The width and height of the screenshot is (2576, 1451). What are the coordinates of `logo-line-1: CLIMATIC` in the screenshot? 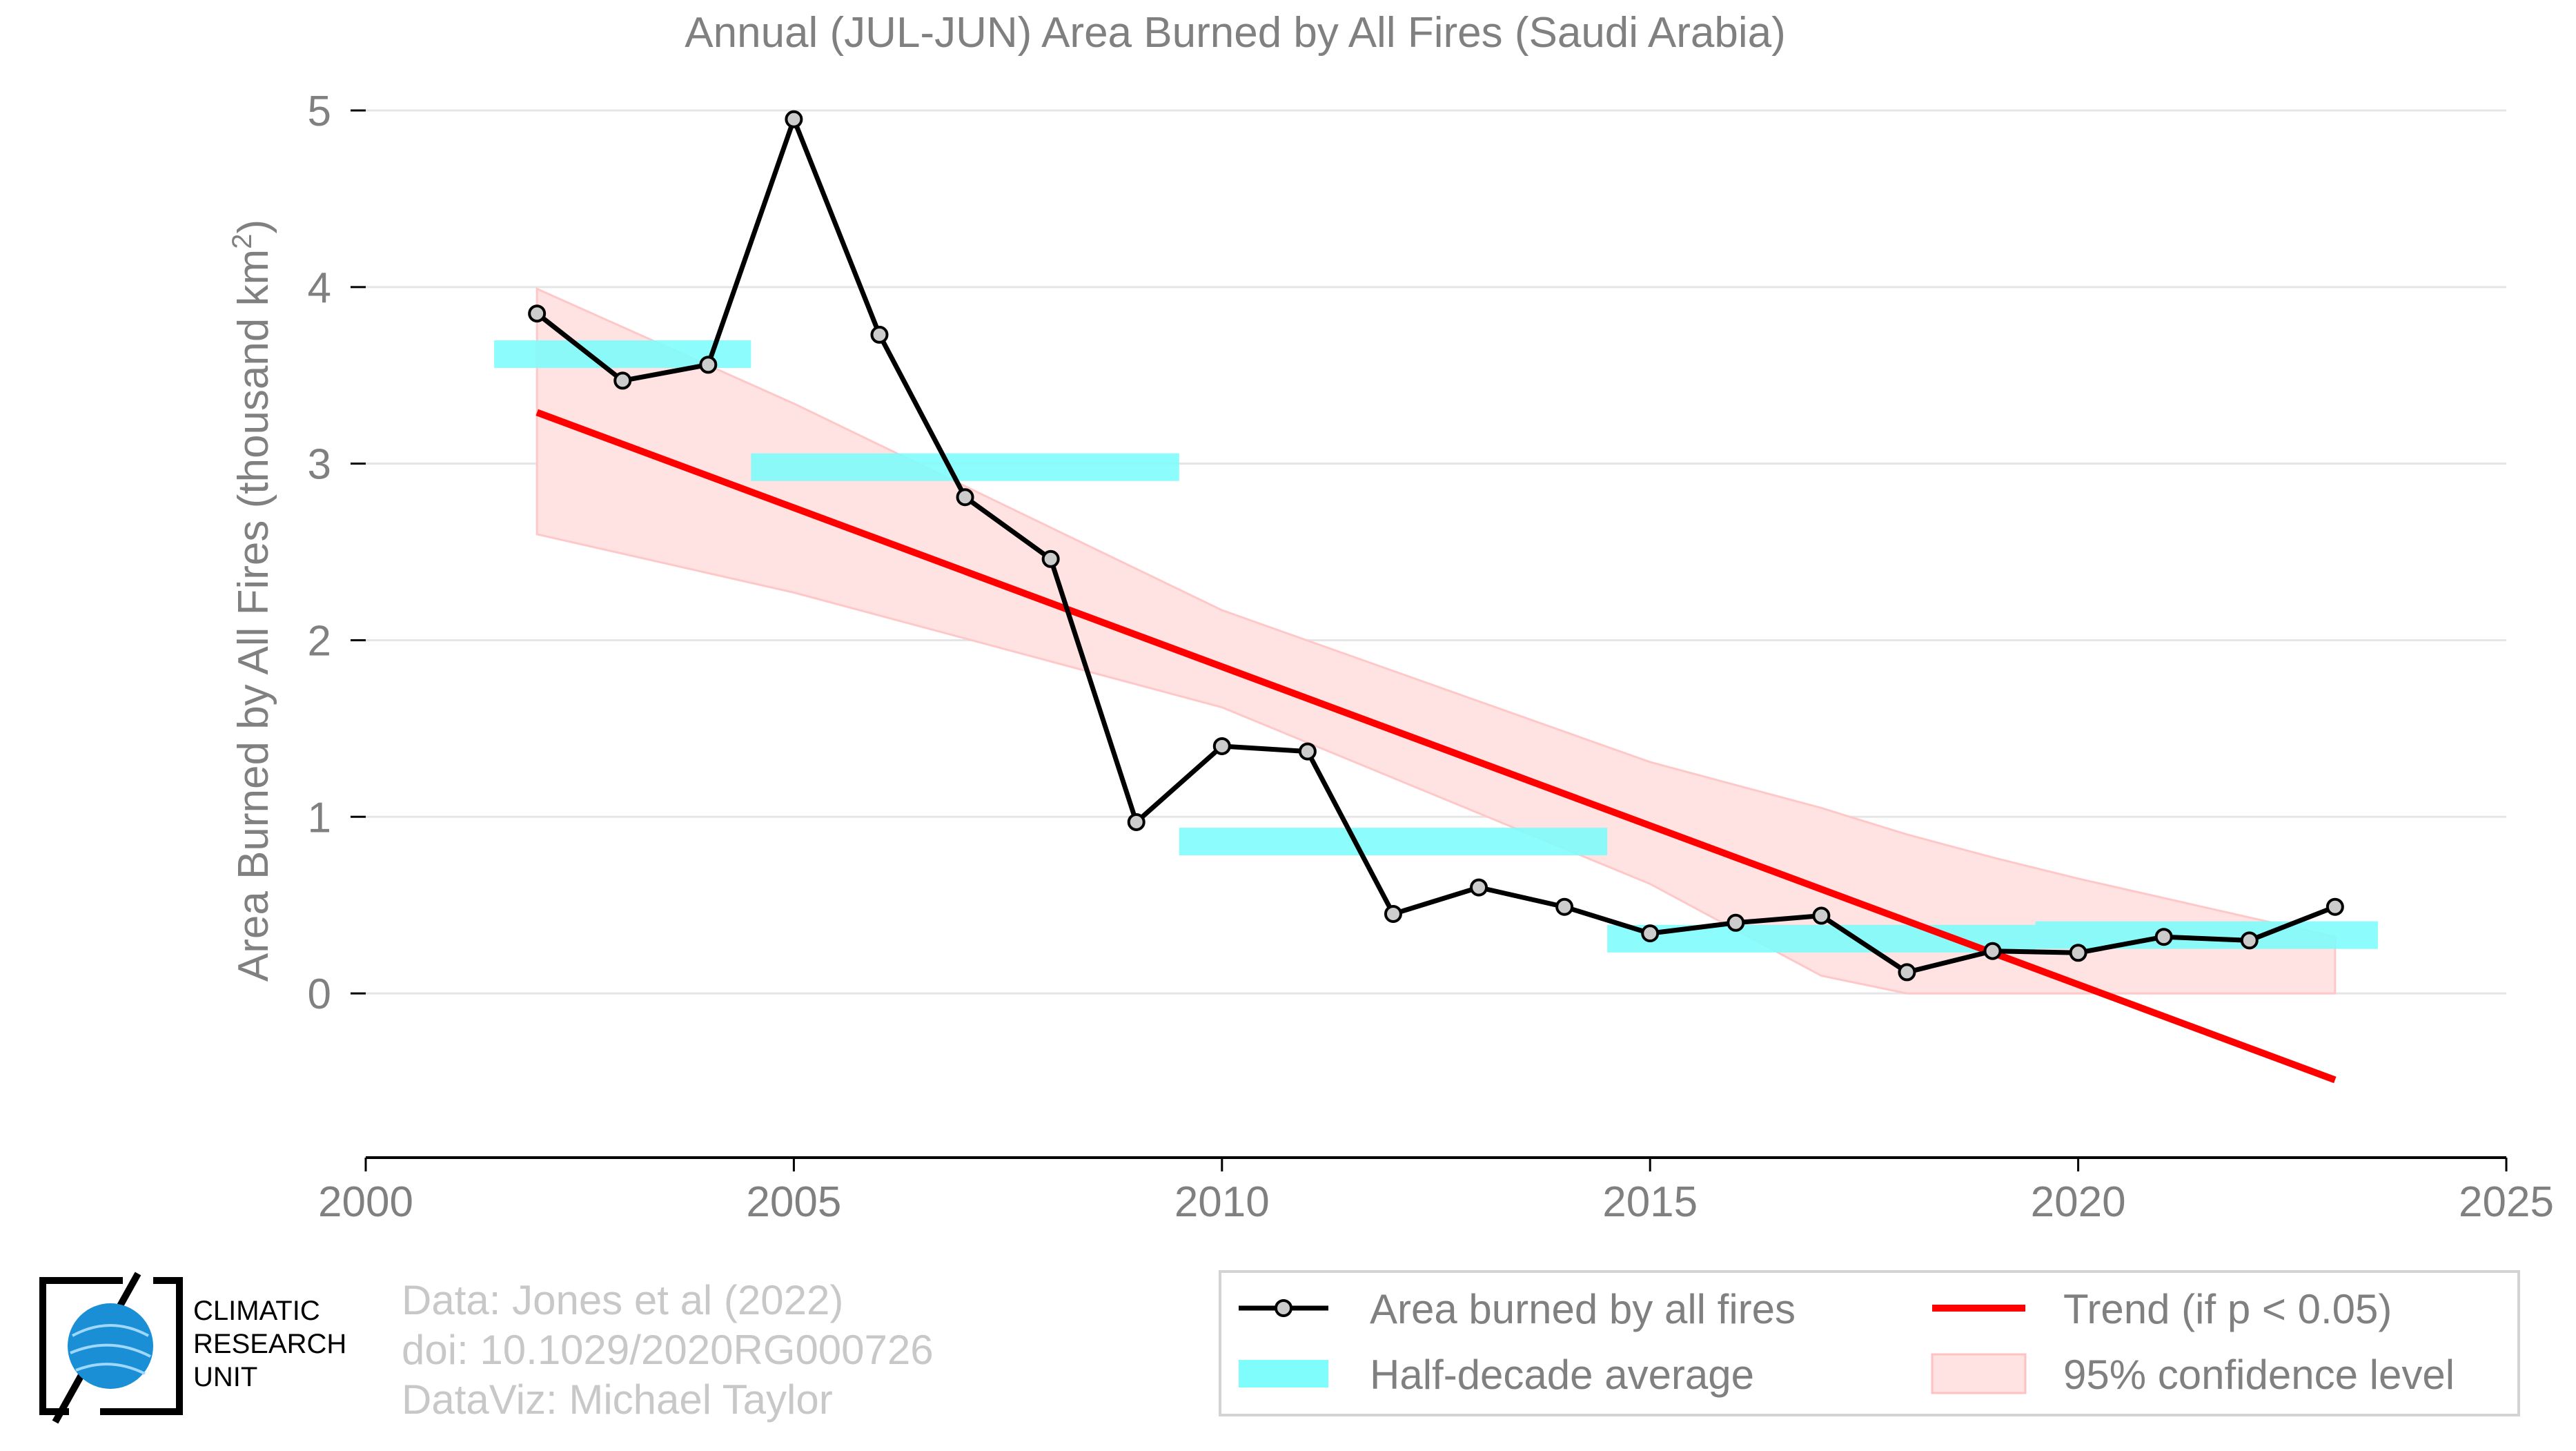 It's located at (256, 1311).